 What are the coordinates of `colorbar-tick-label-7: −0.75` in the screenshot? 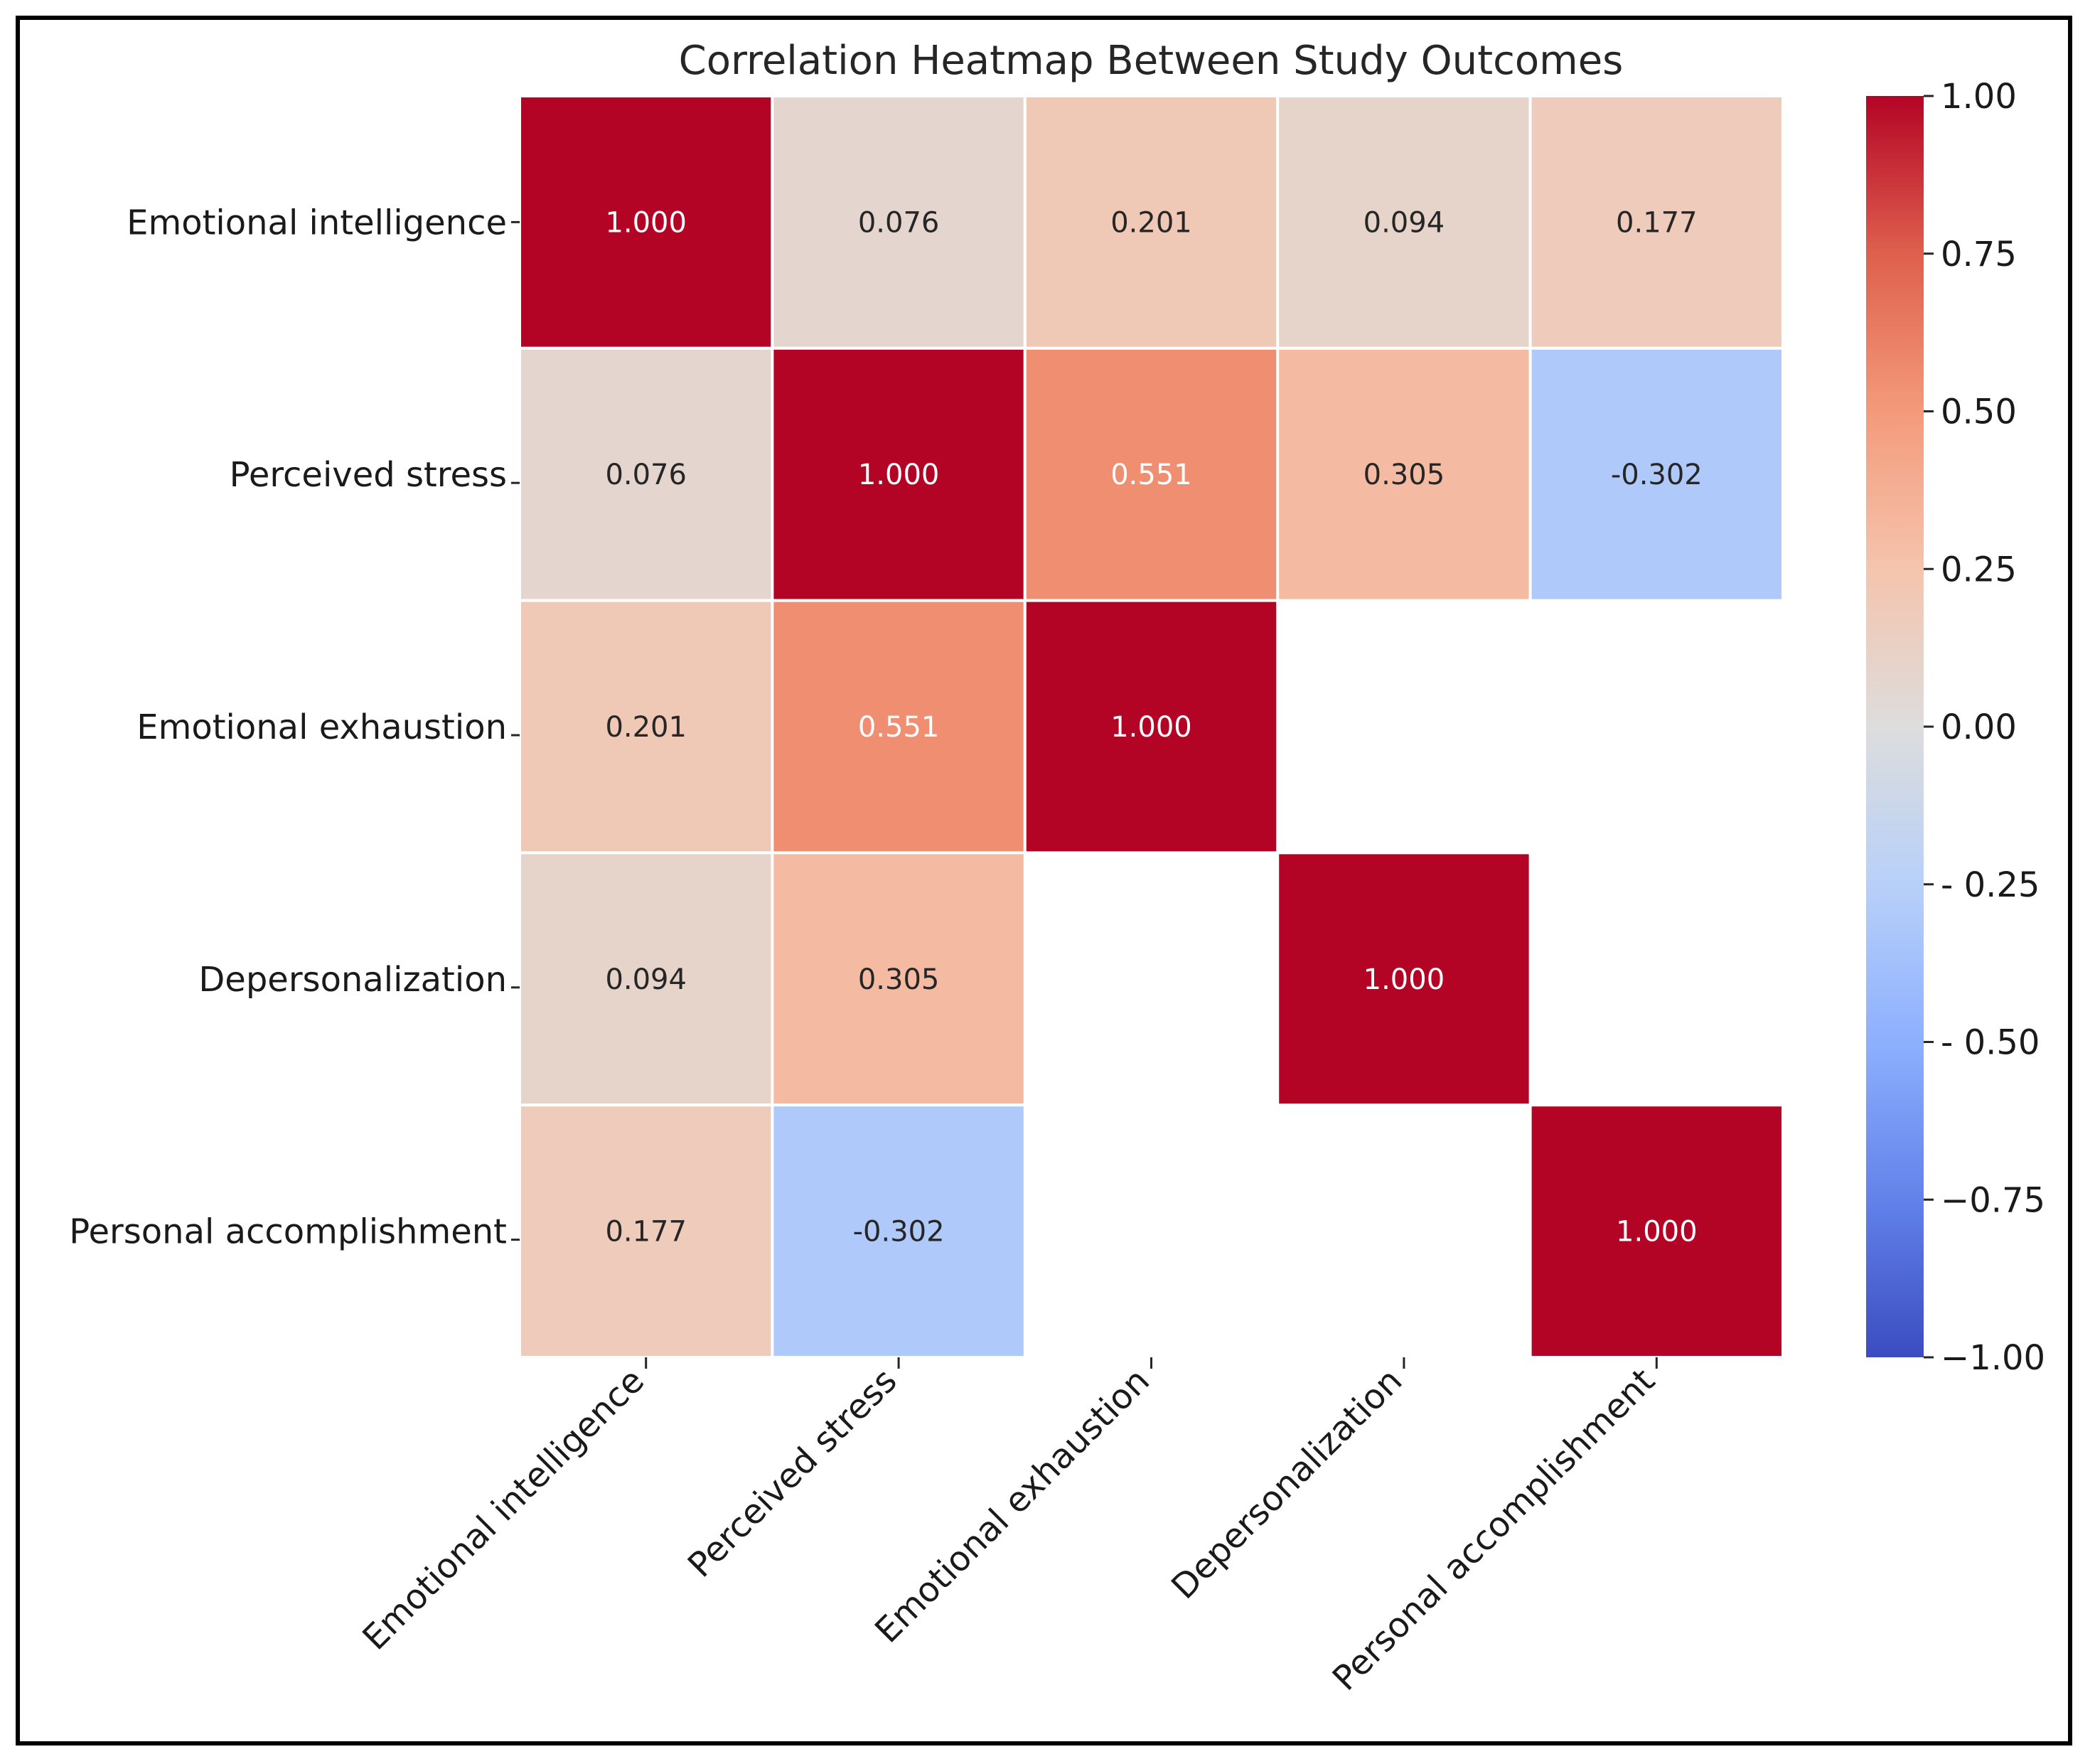 It's located at (1993, 1200).